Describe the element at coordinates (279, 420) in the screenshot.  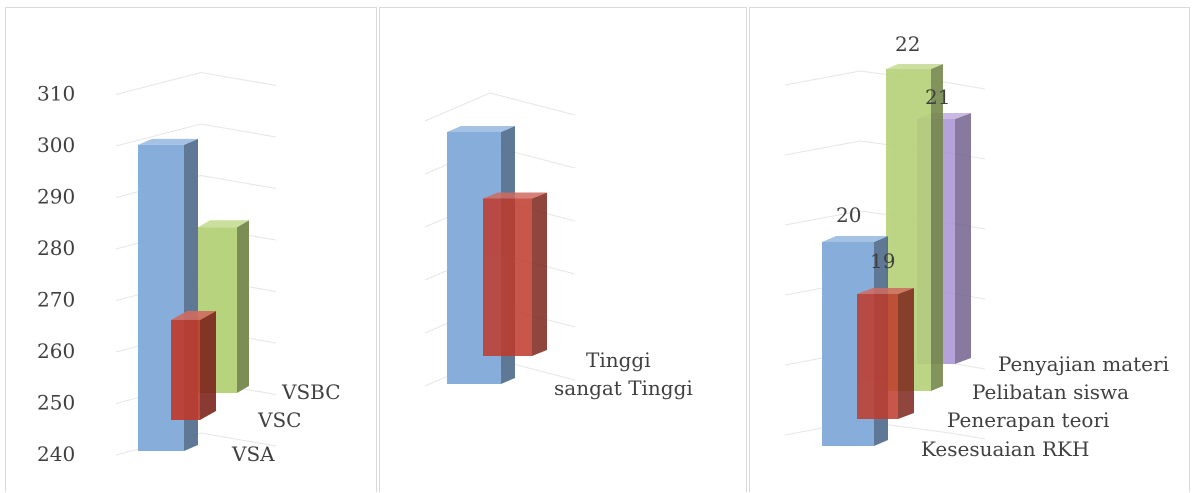
I see `category-label: VSC` at that location.